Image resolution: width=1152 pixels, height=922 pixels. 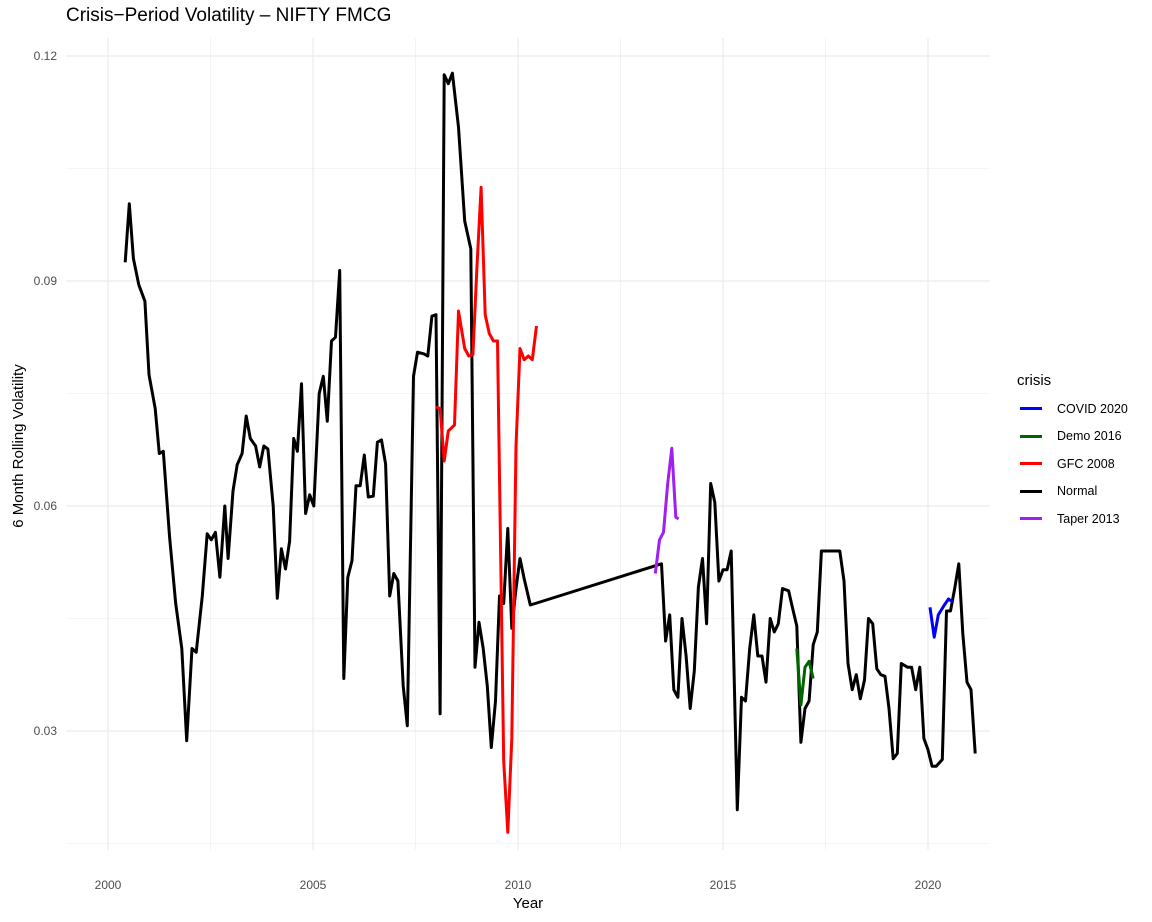 What do you see at coordinates (1072, 409) in the screenshot?
I see `legend-item-covid-2020: COVID 2020` at bounding box center [1072, 409].